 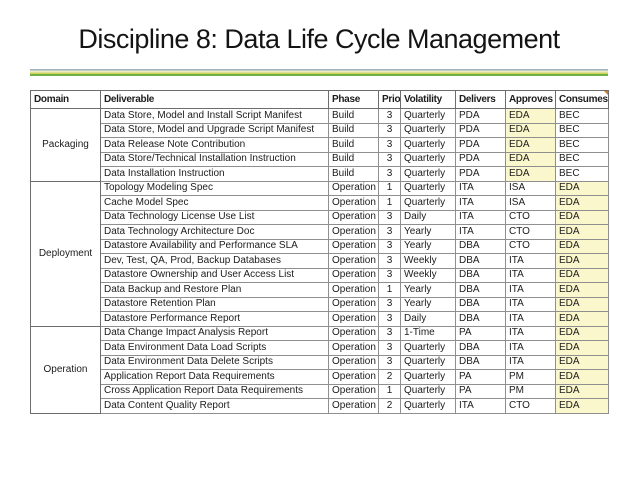 What do you see at coordinates (65, 145) in the screenshot?
I see `domain-cell: Packaging` at bounding box center [65, 145].